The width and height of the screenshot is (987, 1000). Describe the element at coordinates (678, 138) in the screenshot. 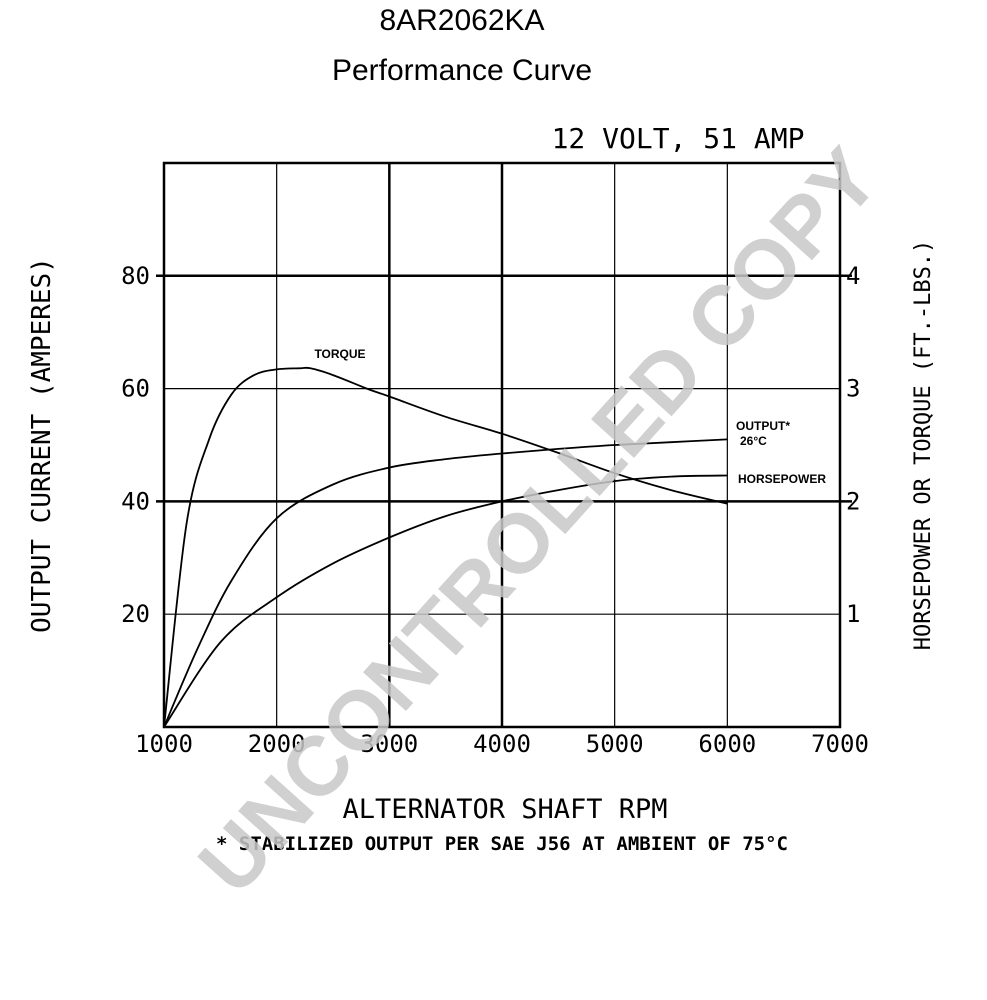

I see `rating-label: 12 VOLT, 51 AMP` at that location.